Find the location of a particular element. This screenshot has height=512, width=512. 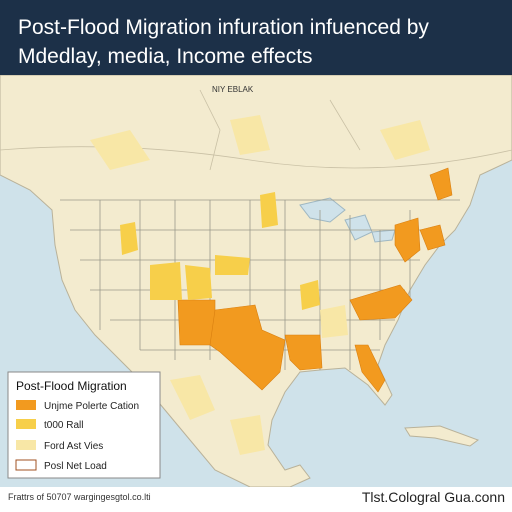

header-band is located at coordinates (256, 37).